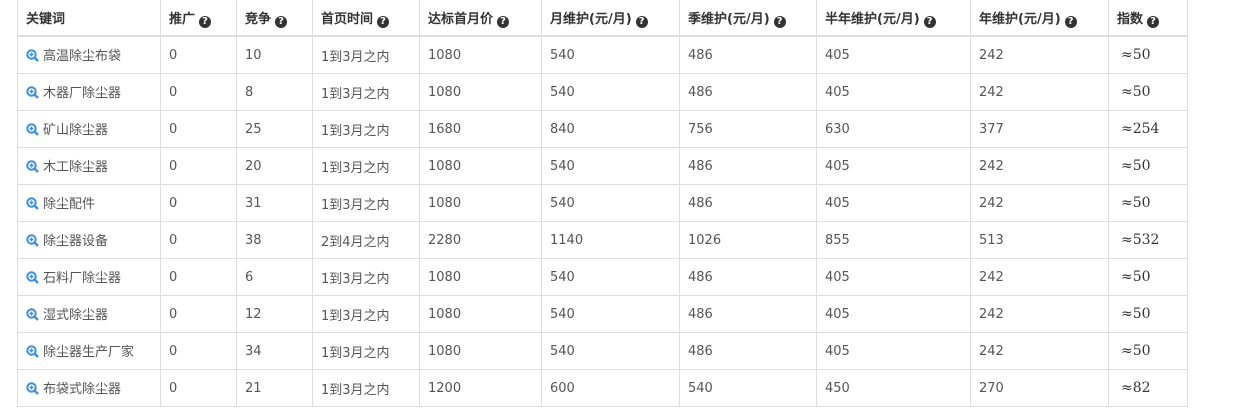  Describe the element at coordinates (274, 240) in the screenshot. I see `table-cell: 38` at that location.